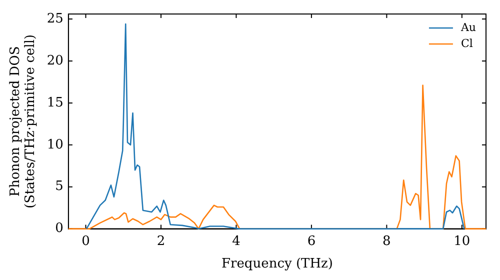  What do you see at coordinates (277, 264) in the screenshot?
I see `x-axis-title: Frequency (THz)` at bounding box center [277, 264].